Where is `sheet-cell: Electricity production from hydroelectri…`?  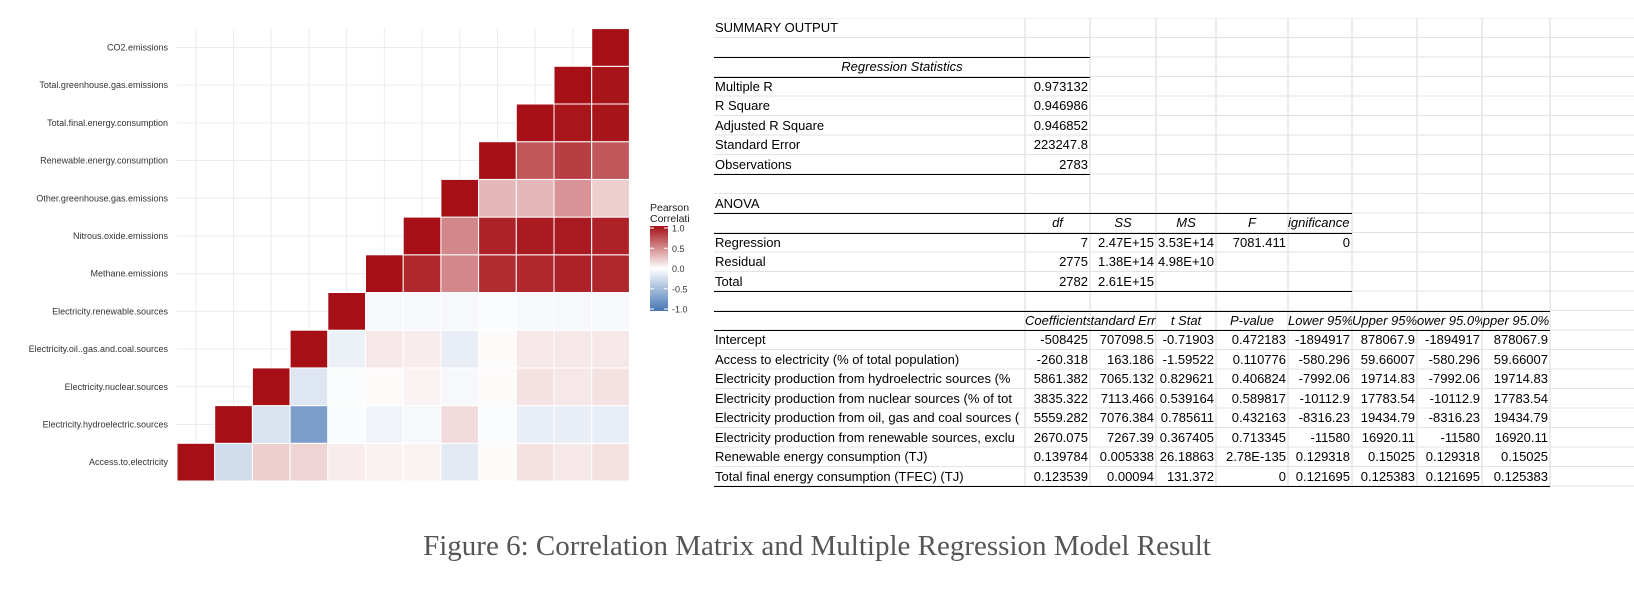 sheet-cell: Electricity production from hydroelectri… is located at coordinates (863, 378).